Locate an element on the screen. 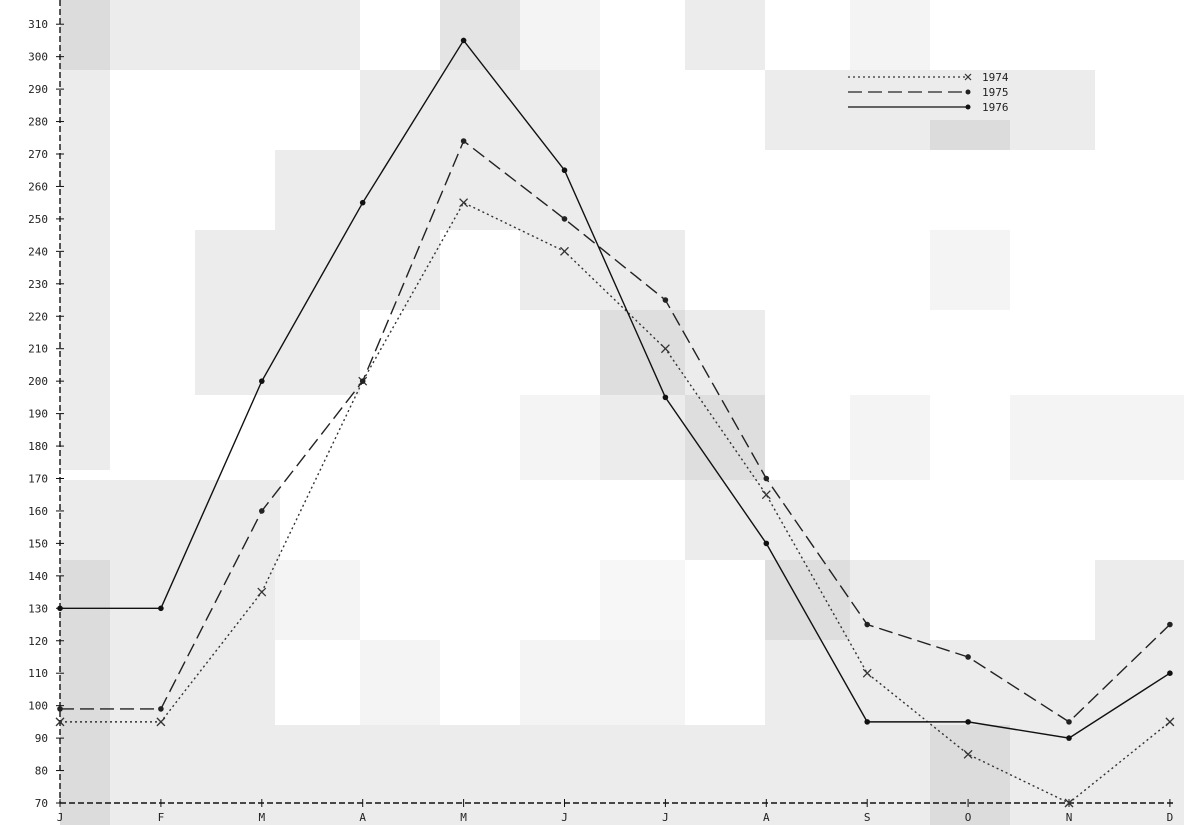 Image resolution: width=1184 pixels, height=825 pixels. y-tick-label: 80 is located at coordinates (41, 771).